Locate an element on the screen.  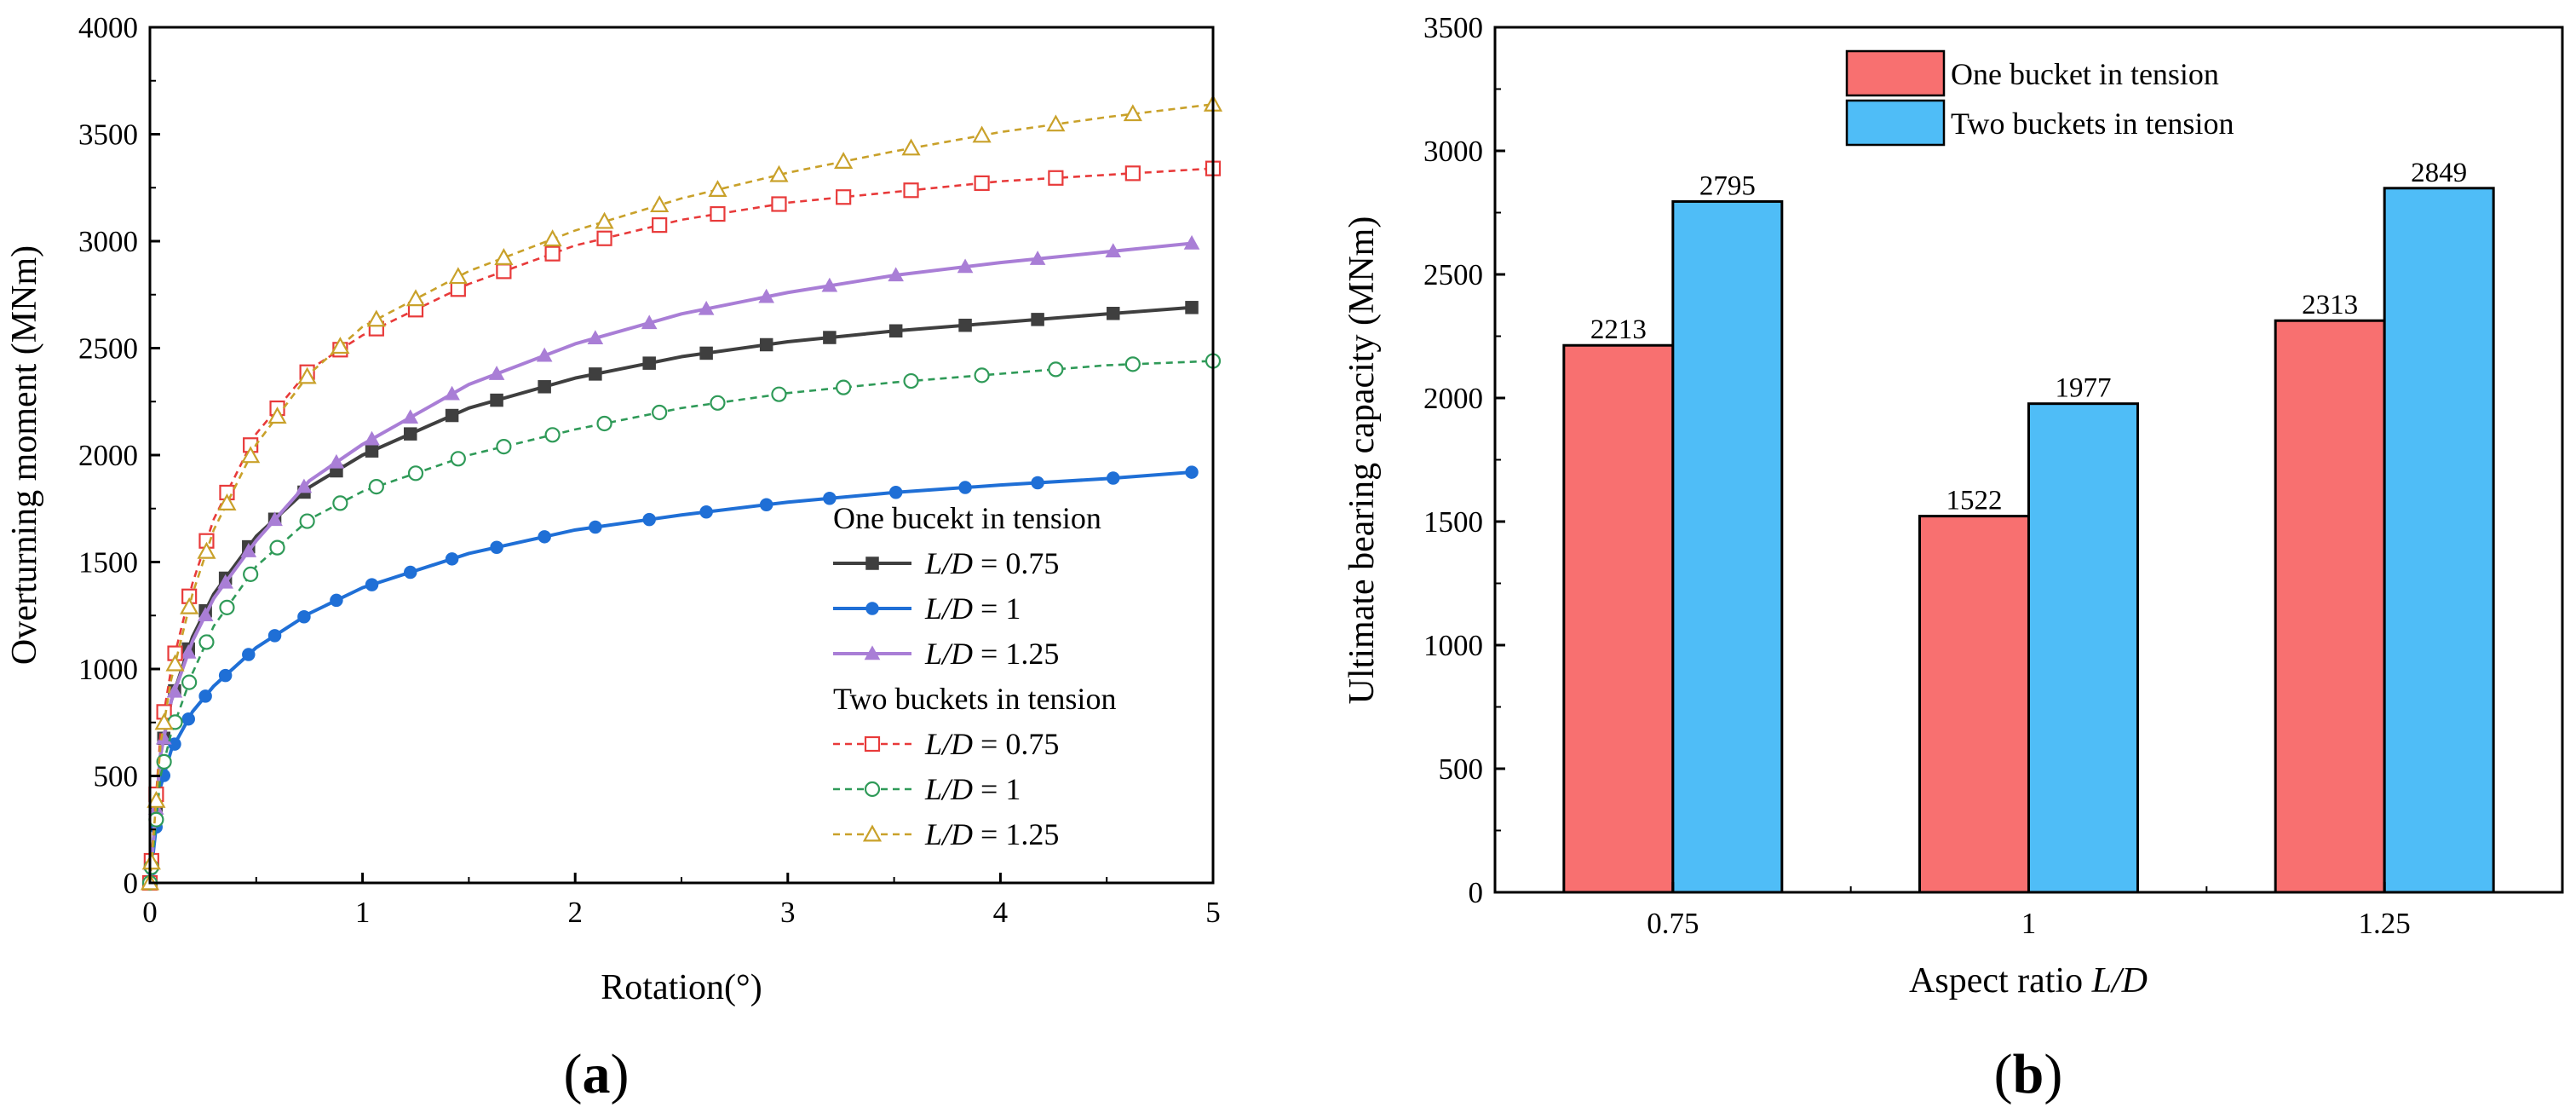
x-tick-label: 4 is located at coordinates (1001, 913).